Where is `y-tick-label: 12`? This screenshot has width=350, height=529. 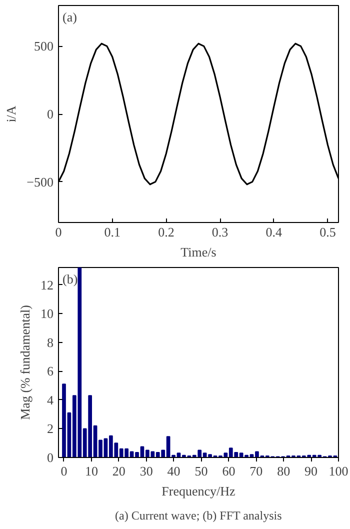 y-tick-label: 12 is located at coordinates (47, 284).